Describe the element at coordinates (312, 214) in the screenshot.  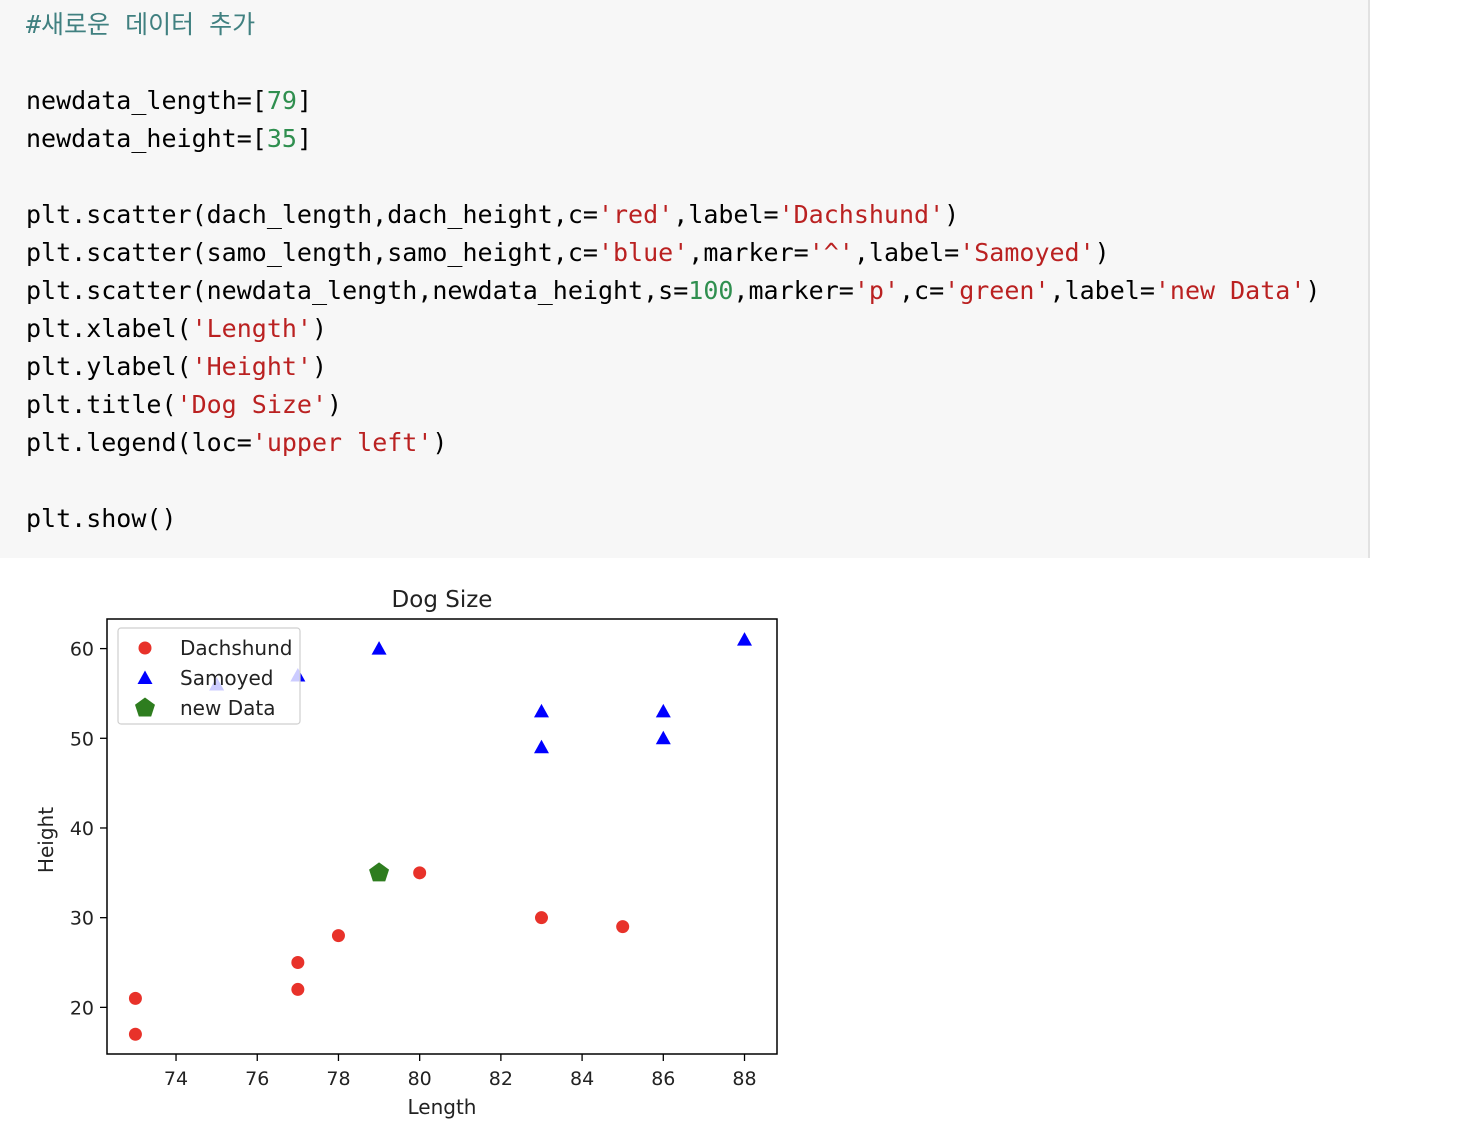
I see `code-token: plt.scatter(dach_length,dach_height,c=` at that location.